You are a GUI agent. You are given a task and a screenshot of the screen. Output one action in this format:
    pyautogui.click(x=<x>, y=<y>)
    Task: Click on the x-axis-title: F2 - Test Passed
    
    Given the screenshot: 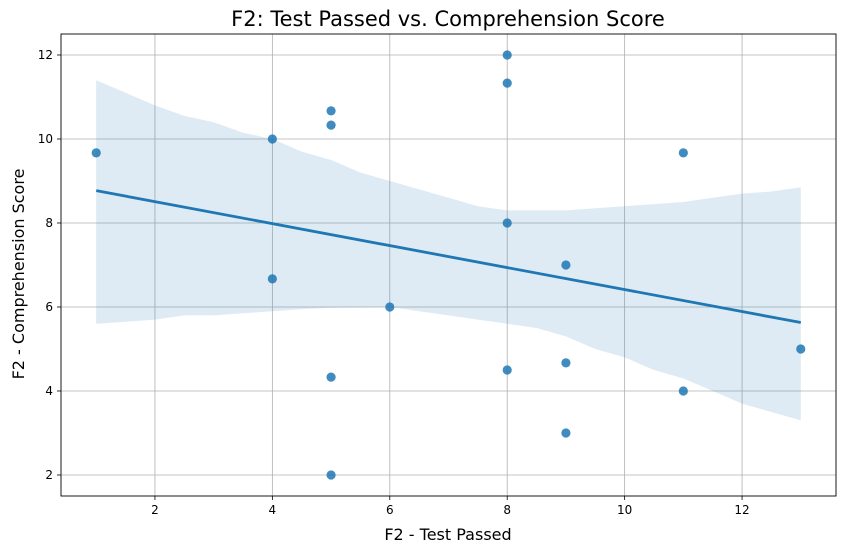 What is the action you would take?
    pyautogui.click(x=447, y=534)
    